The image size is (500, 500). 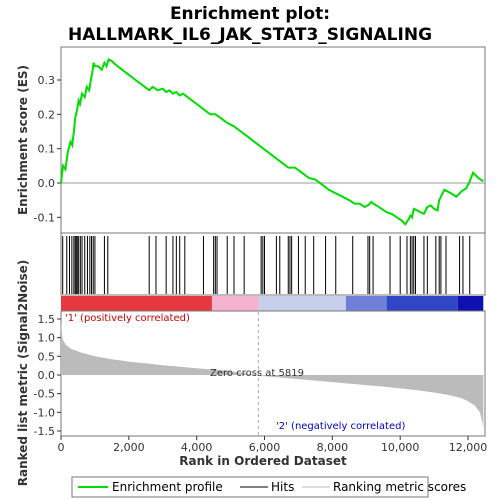 I want to click on metric-y-tick-label: -1.0, so click(x=44, y=412).